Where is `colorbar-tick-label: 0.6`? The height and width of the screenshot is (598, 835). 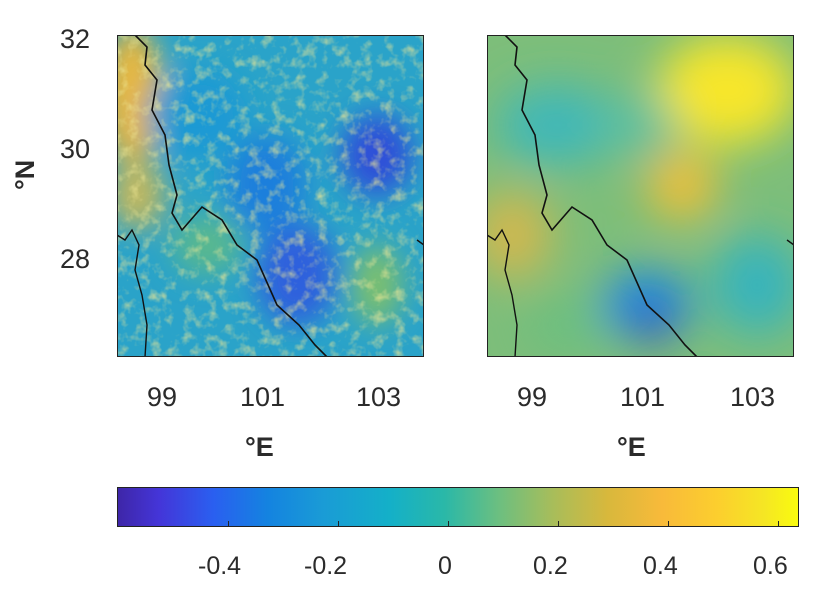 colorbar-tick-label: 0.6 is located at coordinates (770, 566).